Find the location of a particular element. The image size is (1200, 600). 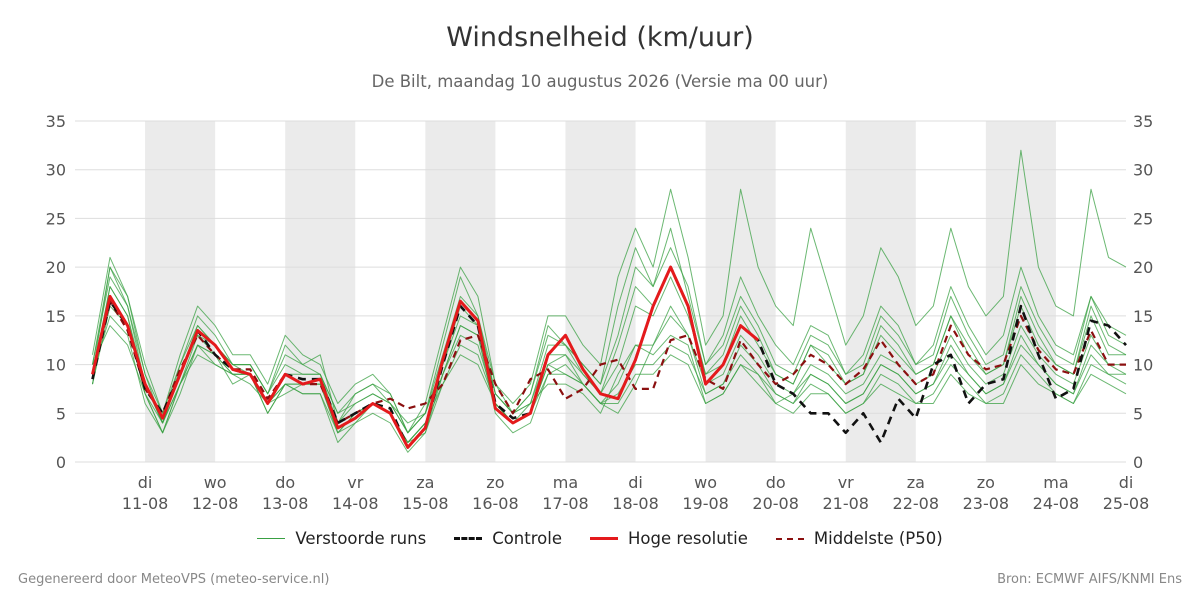

x-tick-date: 11-08 is located at coordinates (145, 503).